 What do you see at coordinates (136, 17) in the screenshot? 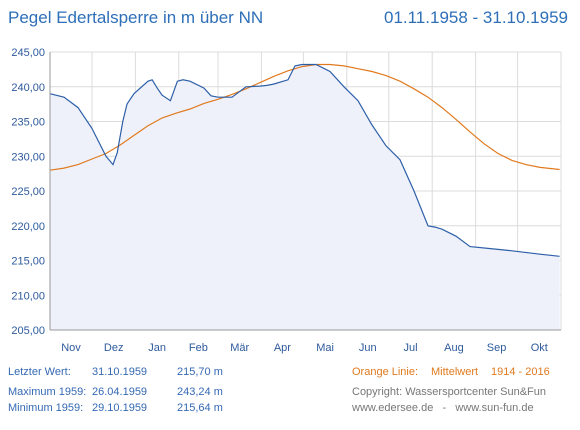
I see `chart-title: Pegel Edertalsperre in m über NN` at bounding box center [136, 17].